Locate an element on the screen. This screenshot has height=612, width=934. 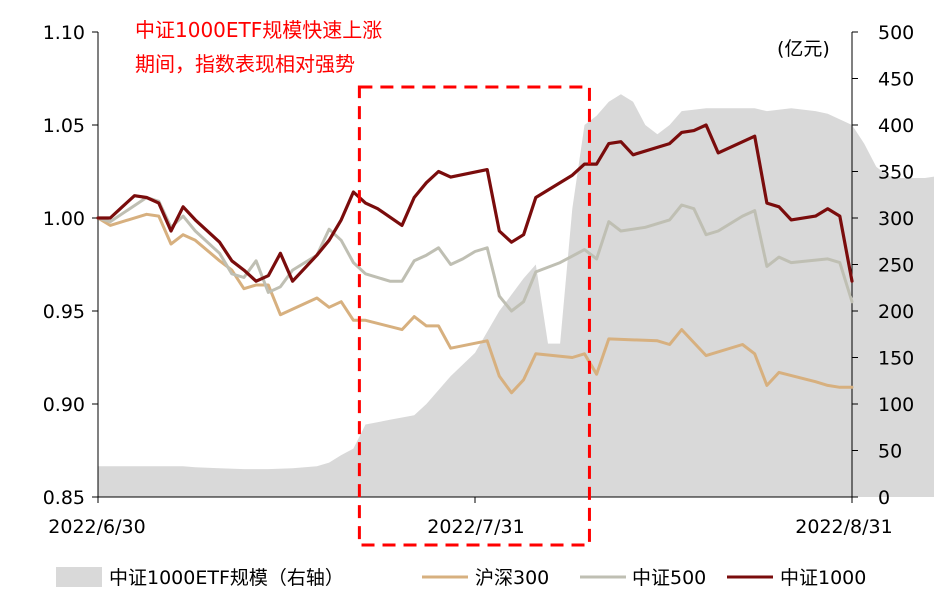
legend-label-area: 中证1000ETF规模（右轴） is located at coordinates (226, 578).